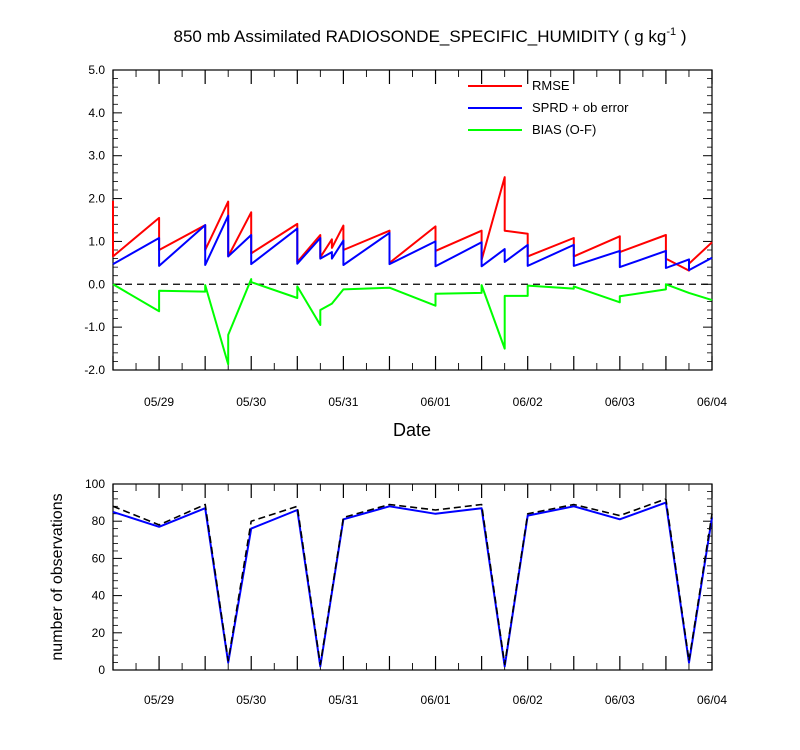  What do you see at coordinates (96, 113) in the screenshot?
I see `y-tick-label: 4.0` at bounding box center [96, 113].